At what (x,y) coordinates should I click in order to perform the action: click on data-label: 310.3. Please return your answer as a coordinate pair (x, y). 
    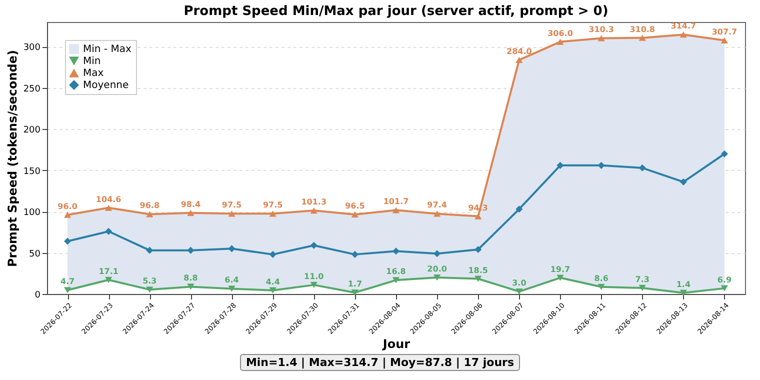
    Looking at the image, I should click on (601, 29).